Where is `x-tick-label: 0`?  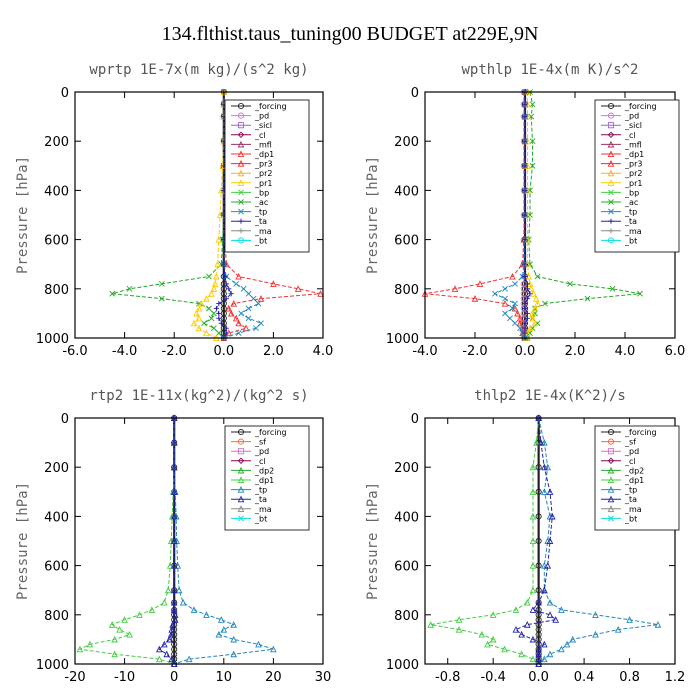 x-tick-label: 0 is located at coordinates (174, 677).